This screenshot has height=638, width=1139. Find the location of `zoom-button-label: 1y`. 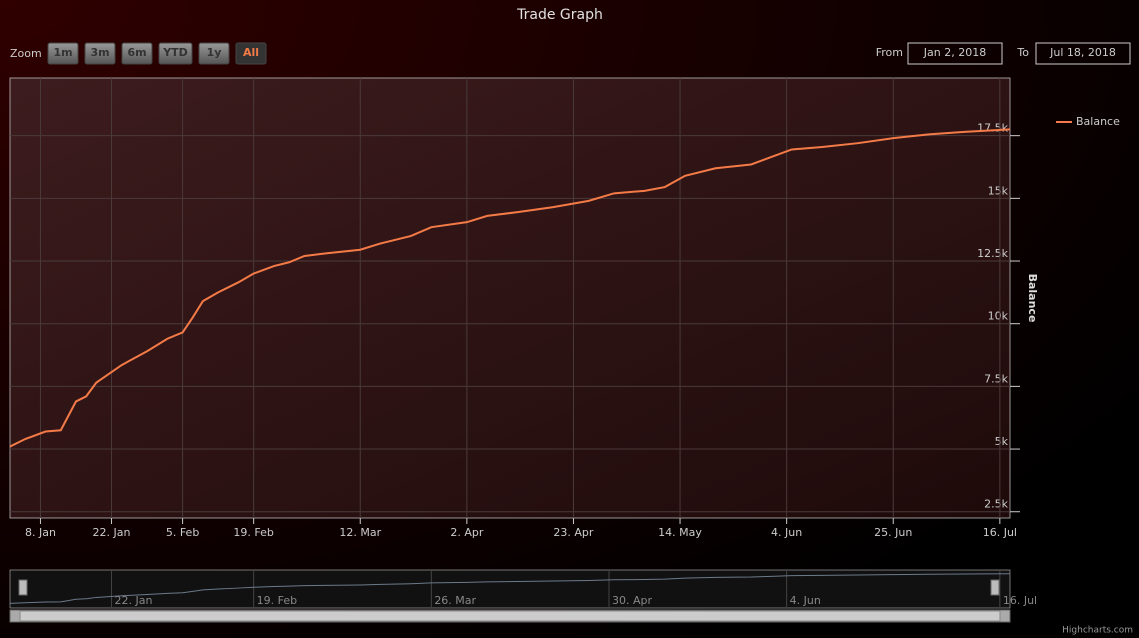

zoom-button-label: 1y is located at coordinates (214, 52).